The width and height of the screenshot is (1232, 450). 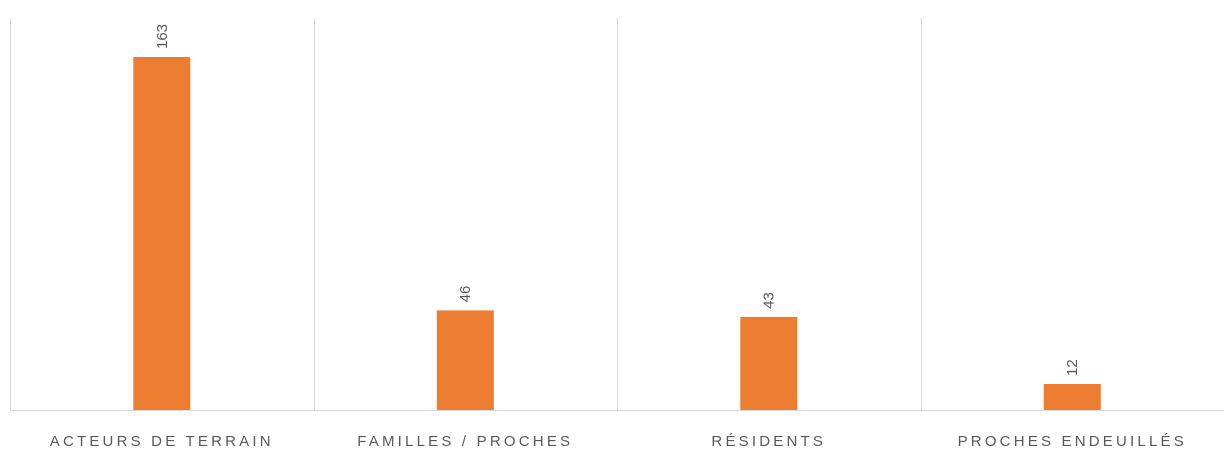 I want to click on category-label: FAMILLES / PROCHES, so click(x=465, y=441).